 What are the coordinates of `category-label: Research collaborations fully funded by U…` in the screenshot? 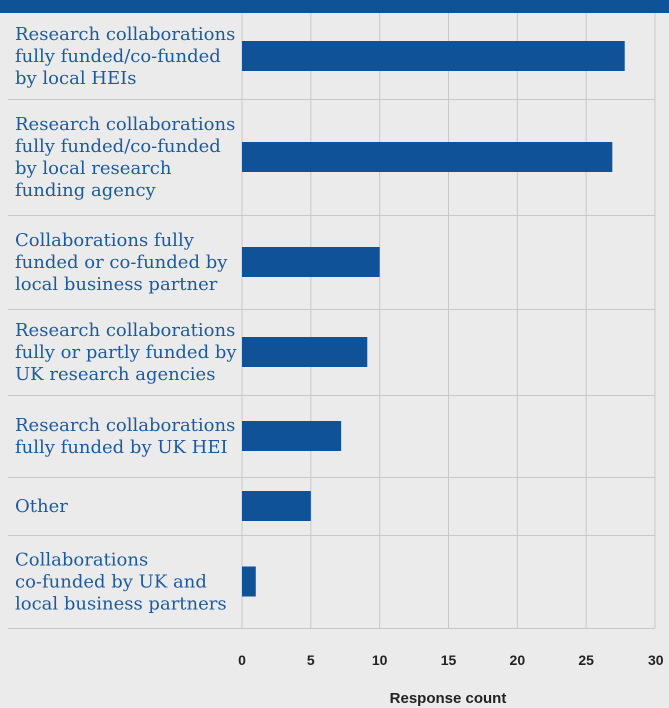 It's located at (125, 436).